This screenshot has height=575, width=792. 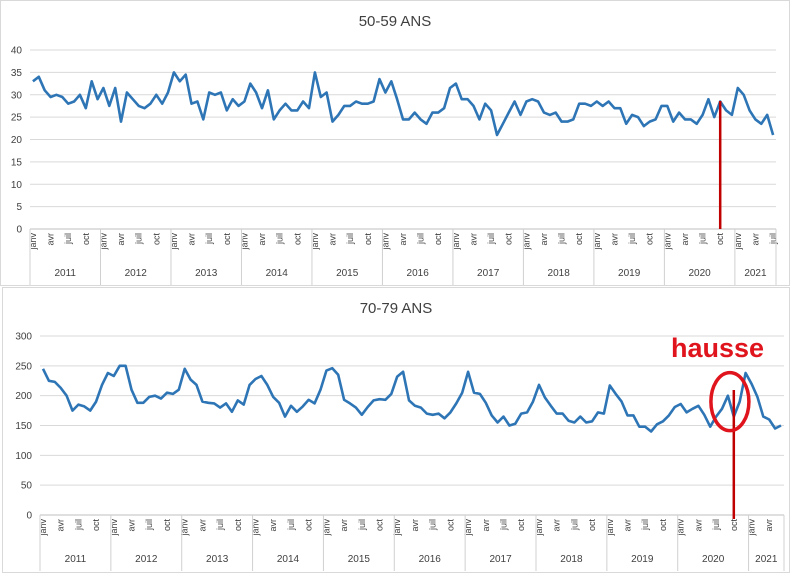 I want to click on year-label: 2013, so click(x=206, y=273).